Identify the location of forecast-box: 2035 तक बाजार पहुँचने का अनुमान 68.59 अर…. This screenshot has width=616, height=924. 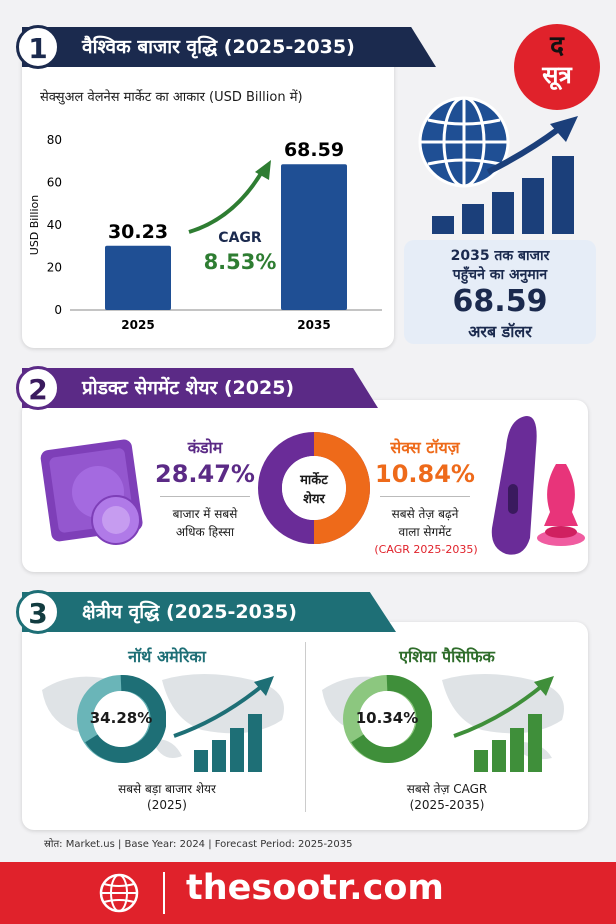
(500, 292).